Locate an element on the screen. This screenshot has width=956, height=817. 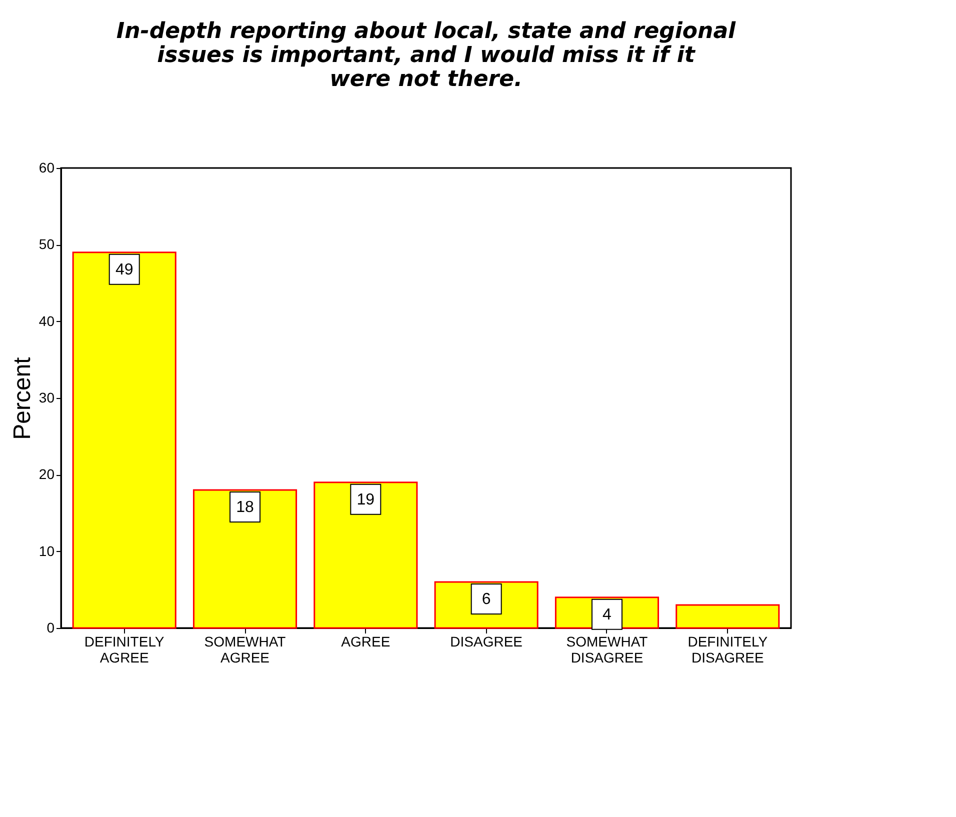
y-tick-label: 0 is located at coordinates (50, 628).